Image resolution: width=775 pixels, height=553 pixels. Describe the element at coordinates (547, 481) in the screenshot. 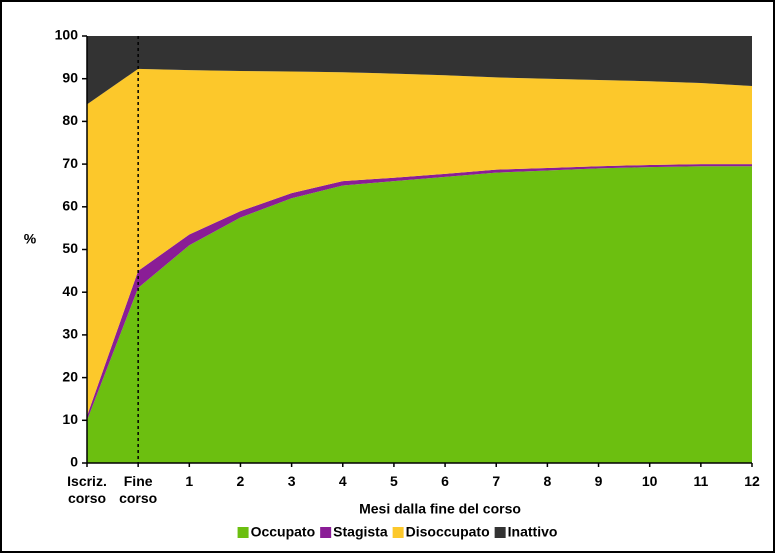

I see `x-tick-label: 8` at that location.